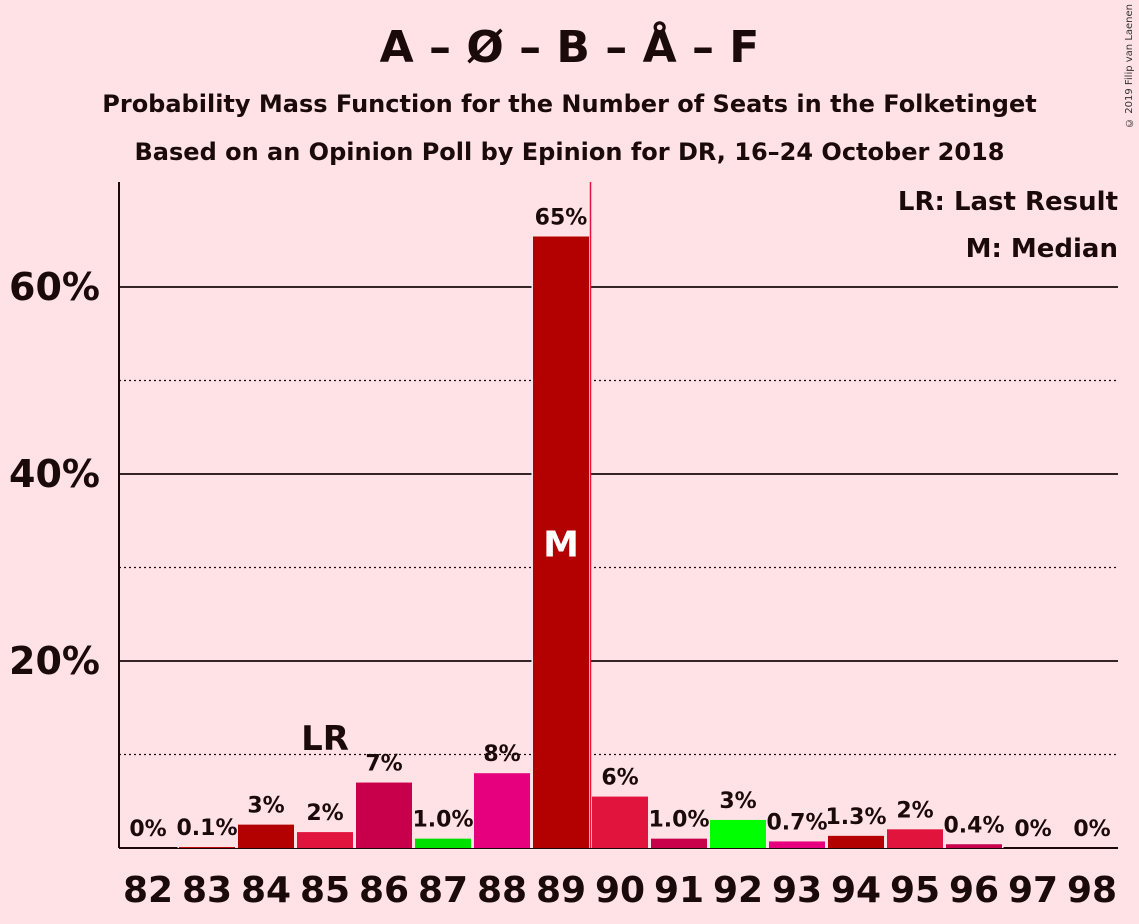  Describe the element at coordinates (147, 829) in the screenshot. I see `value-label-82: 0%` at that location.